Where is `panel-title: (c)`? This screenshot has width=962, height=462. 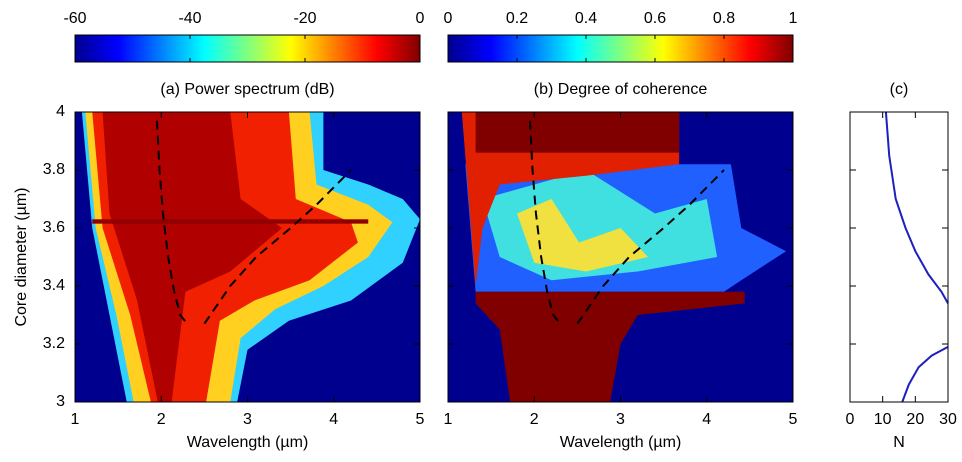
panel-title: (c) is located at coordinates (899, 89).